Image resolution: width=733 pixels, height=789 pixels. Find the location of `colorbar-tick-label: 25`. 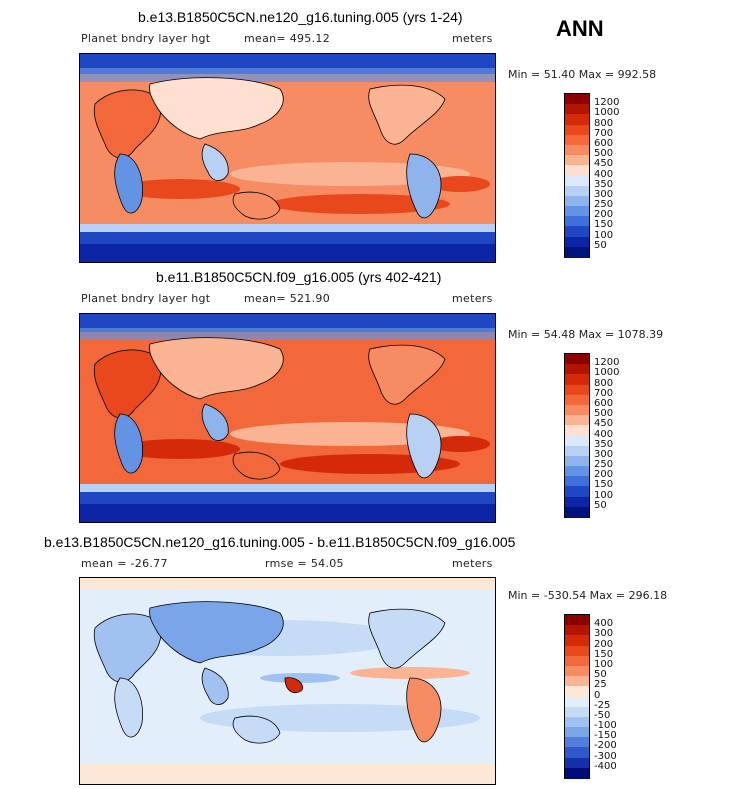

colorbar-tick-label: 25 is located at coordinates (600, 685).